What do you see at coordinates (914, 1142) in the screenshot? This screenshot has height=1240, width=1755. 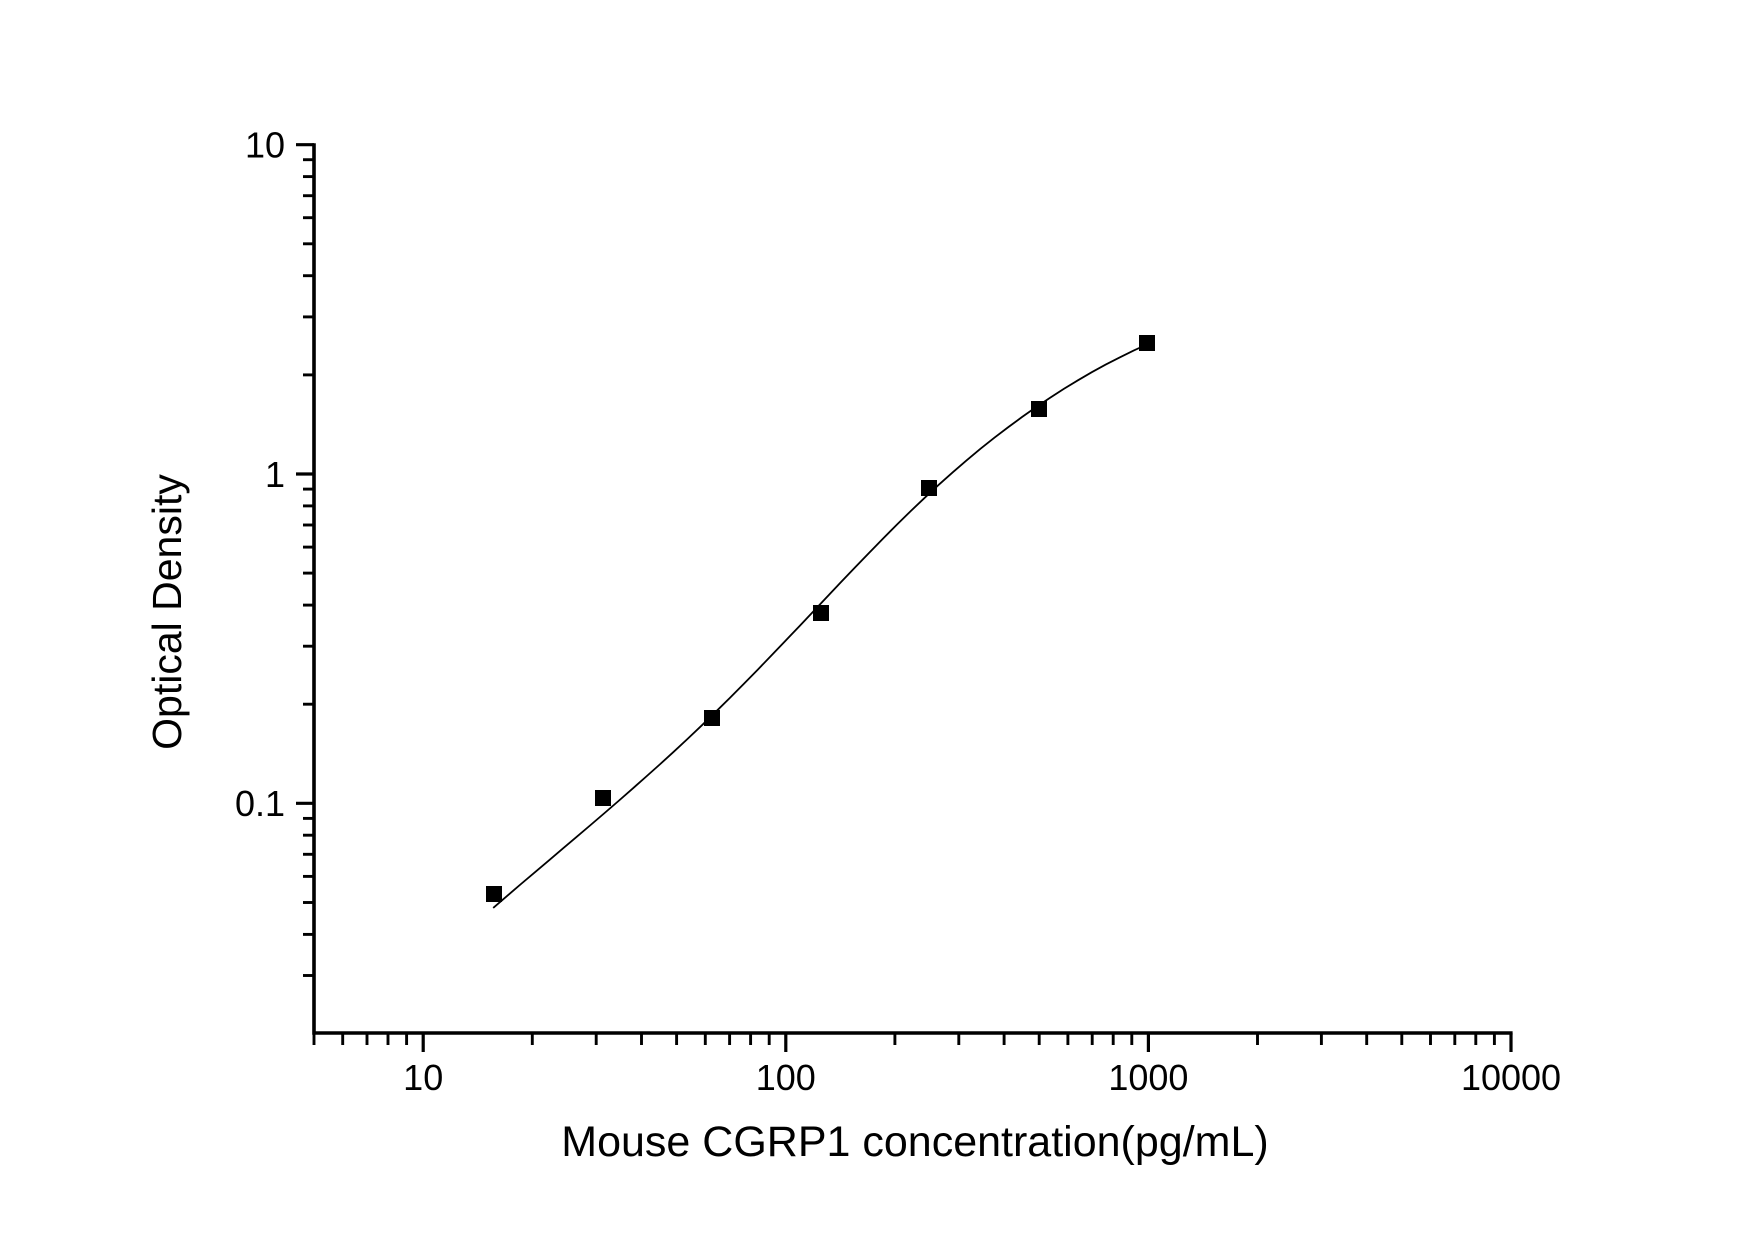 I see `svg-text:Mouse CGRP1 concentration(pg/m: Mouse CGRP1 concentration(pg/mL)` at bounding box center [914, 1142].